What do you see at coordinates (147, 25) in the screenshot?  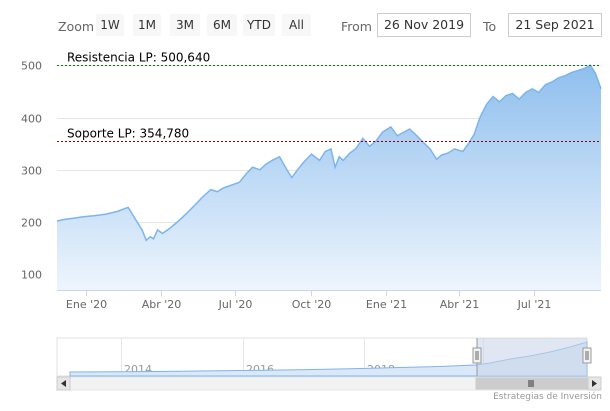 I see `zoom-1m-button: 1M` at bounding box center [147, 25].